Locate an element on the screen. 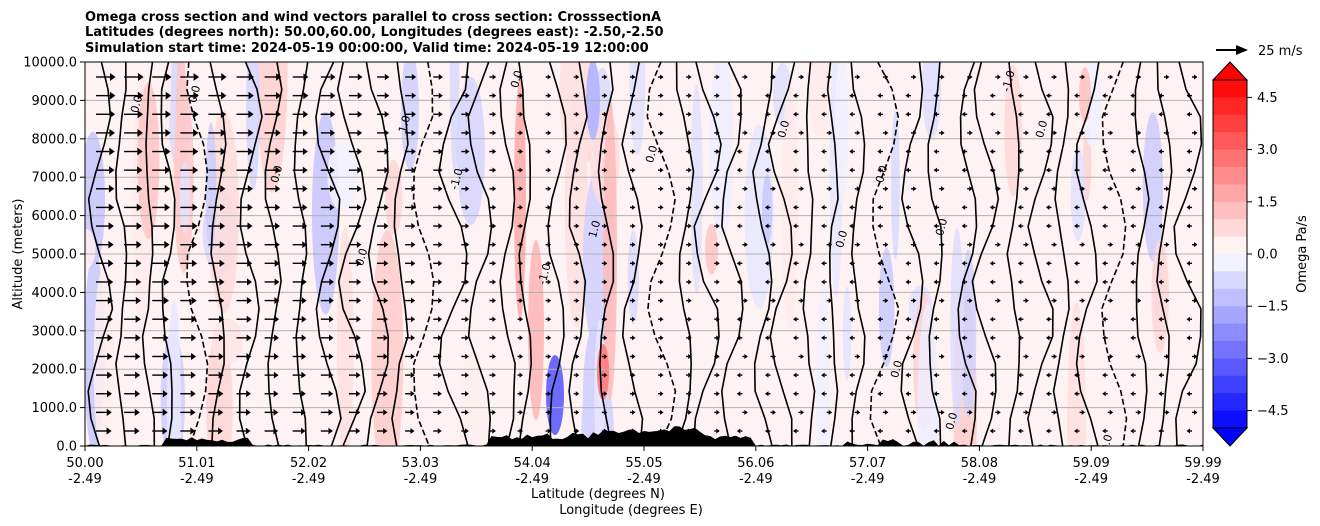 The image size is (1320, 526). y-tick-label: 3000.0 is located at coordinates (55, 331).